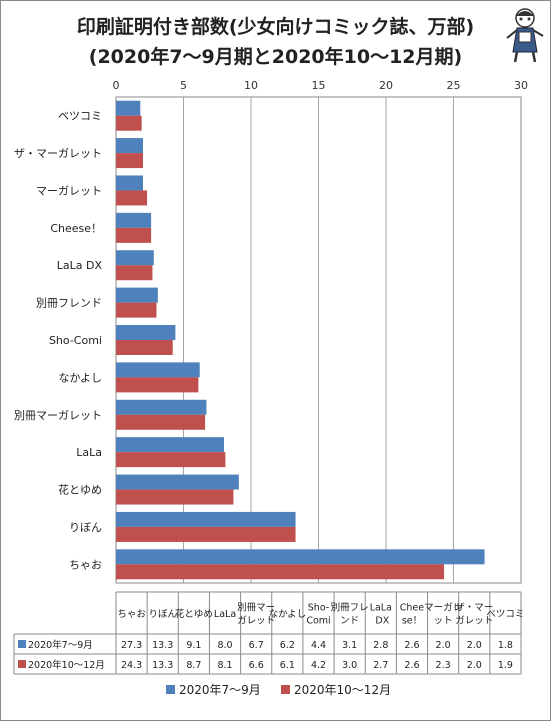 This screenshot has height=721, width=551. Describe the element at coordinates (66, 665) in the screenshot. I see `table-row-label: 2020年10〜12月` at that location.